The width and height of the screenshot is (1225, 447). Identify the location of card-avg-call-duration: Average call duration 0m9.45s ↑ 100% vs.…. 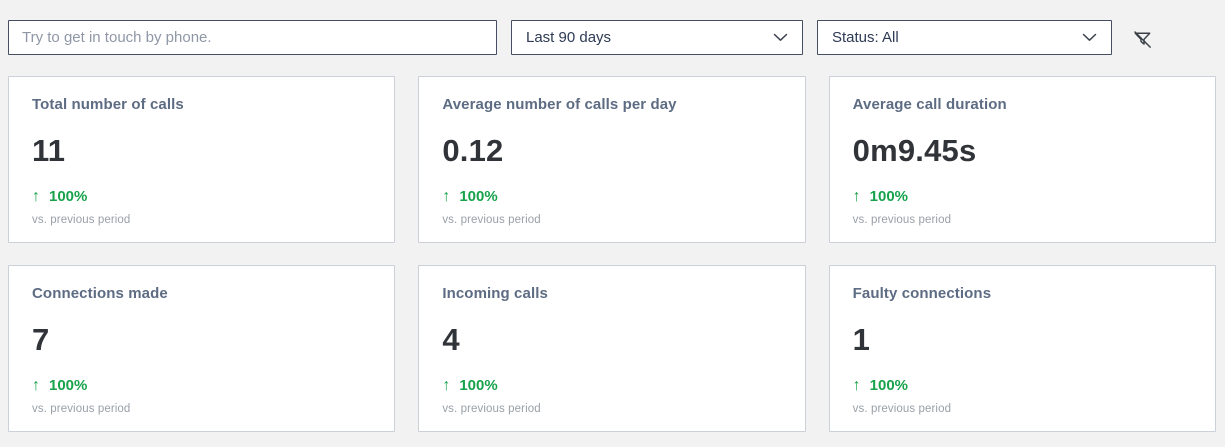
(1022, 159).